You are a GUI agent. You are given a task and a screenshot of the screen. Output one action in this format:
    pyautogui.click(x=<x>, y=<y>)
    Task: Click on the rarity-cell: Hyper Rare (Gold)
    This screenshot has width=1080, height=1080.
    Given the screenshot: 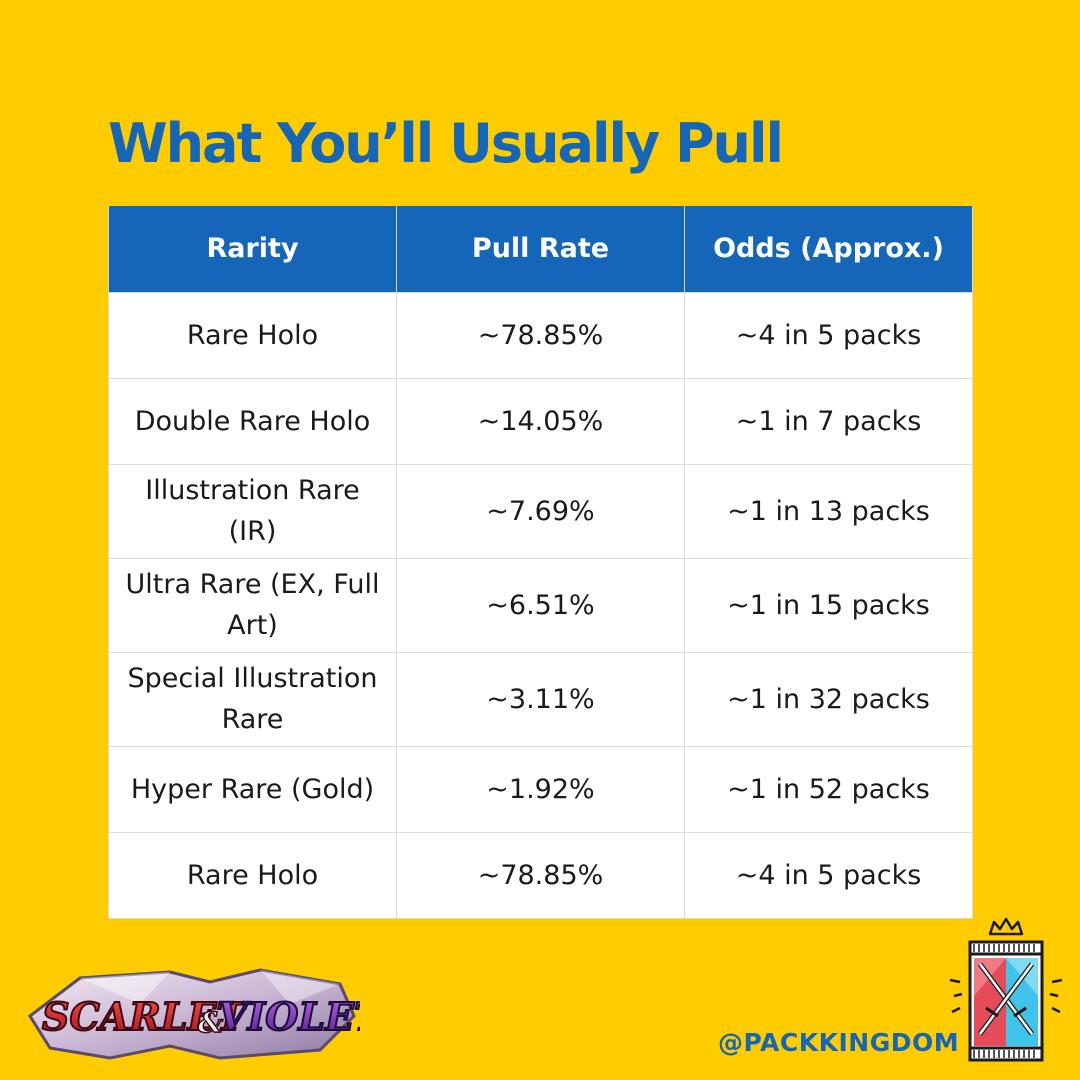 What is the action you would take?
    pyautogui.click(x=252, y=789)
    